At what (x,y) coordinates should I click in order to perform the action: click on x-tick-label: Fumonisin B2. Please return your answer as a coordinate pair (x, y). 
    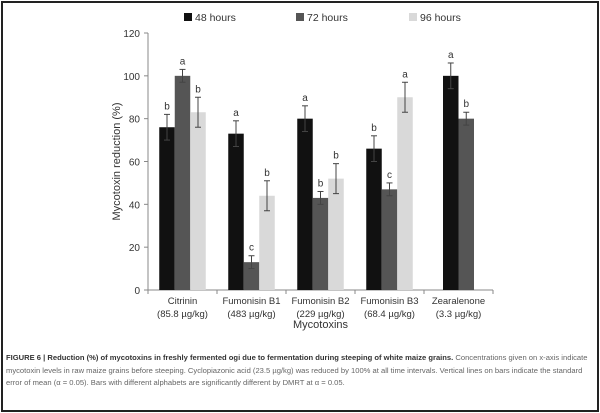
    Looking at the image, I should click on (320, 301).